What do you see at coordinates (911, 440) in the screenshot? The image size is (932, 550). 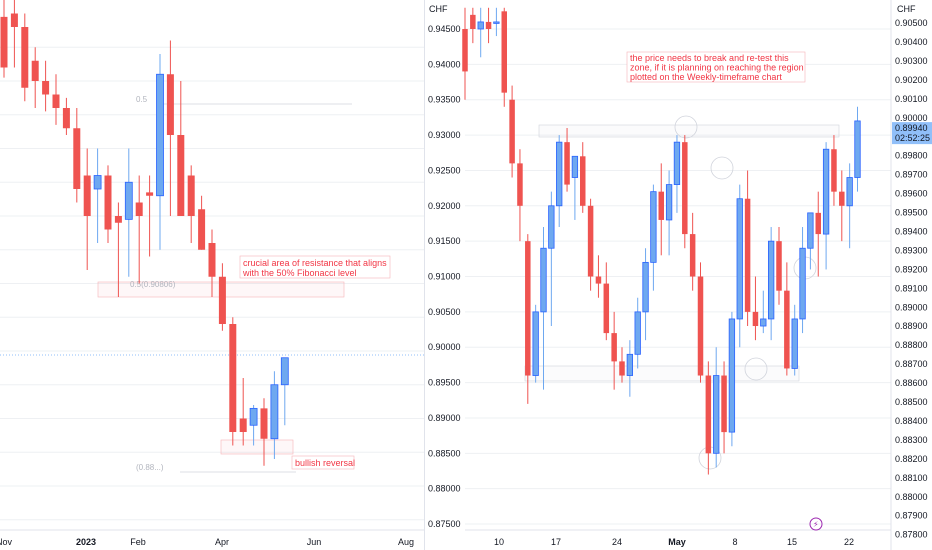 I see `y-tick-label: 0.88300` at bounding box center [911, 440].